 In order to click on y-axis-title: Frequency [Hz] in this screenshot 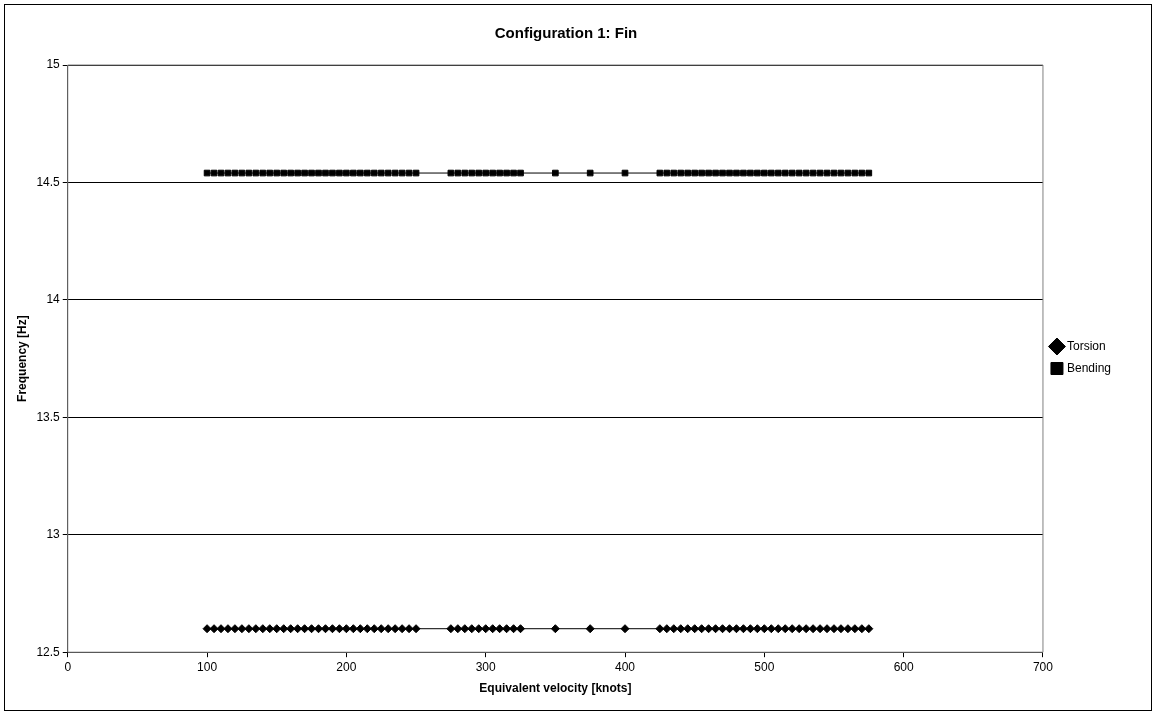, I will do `click(21, 358)`.